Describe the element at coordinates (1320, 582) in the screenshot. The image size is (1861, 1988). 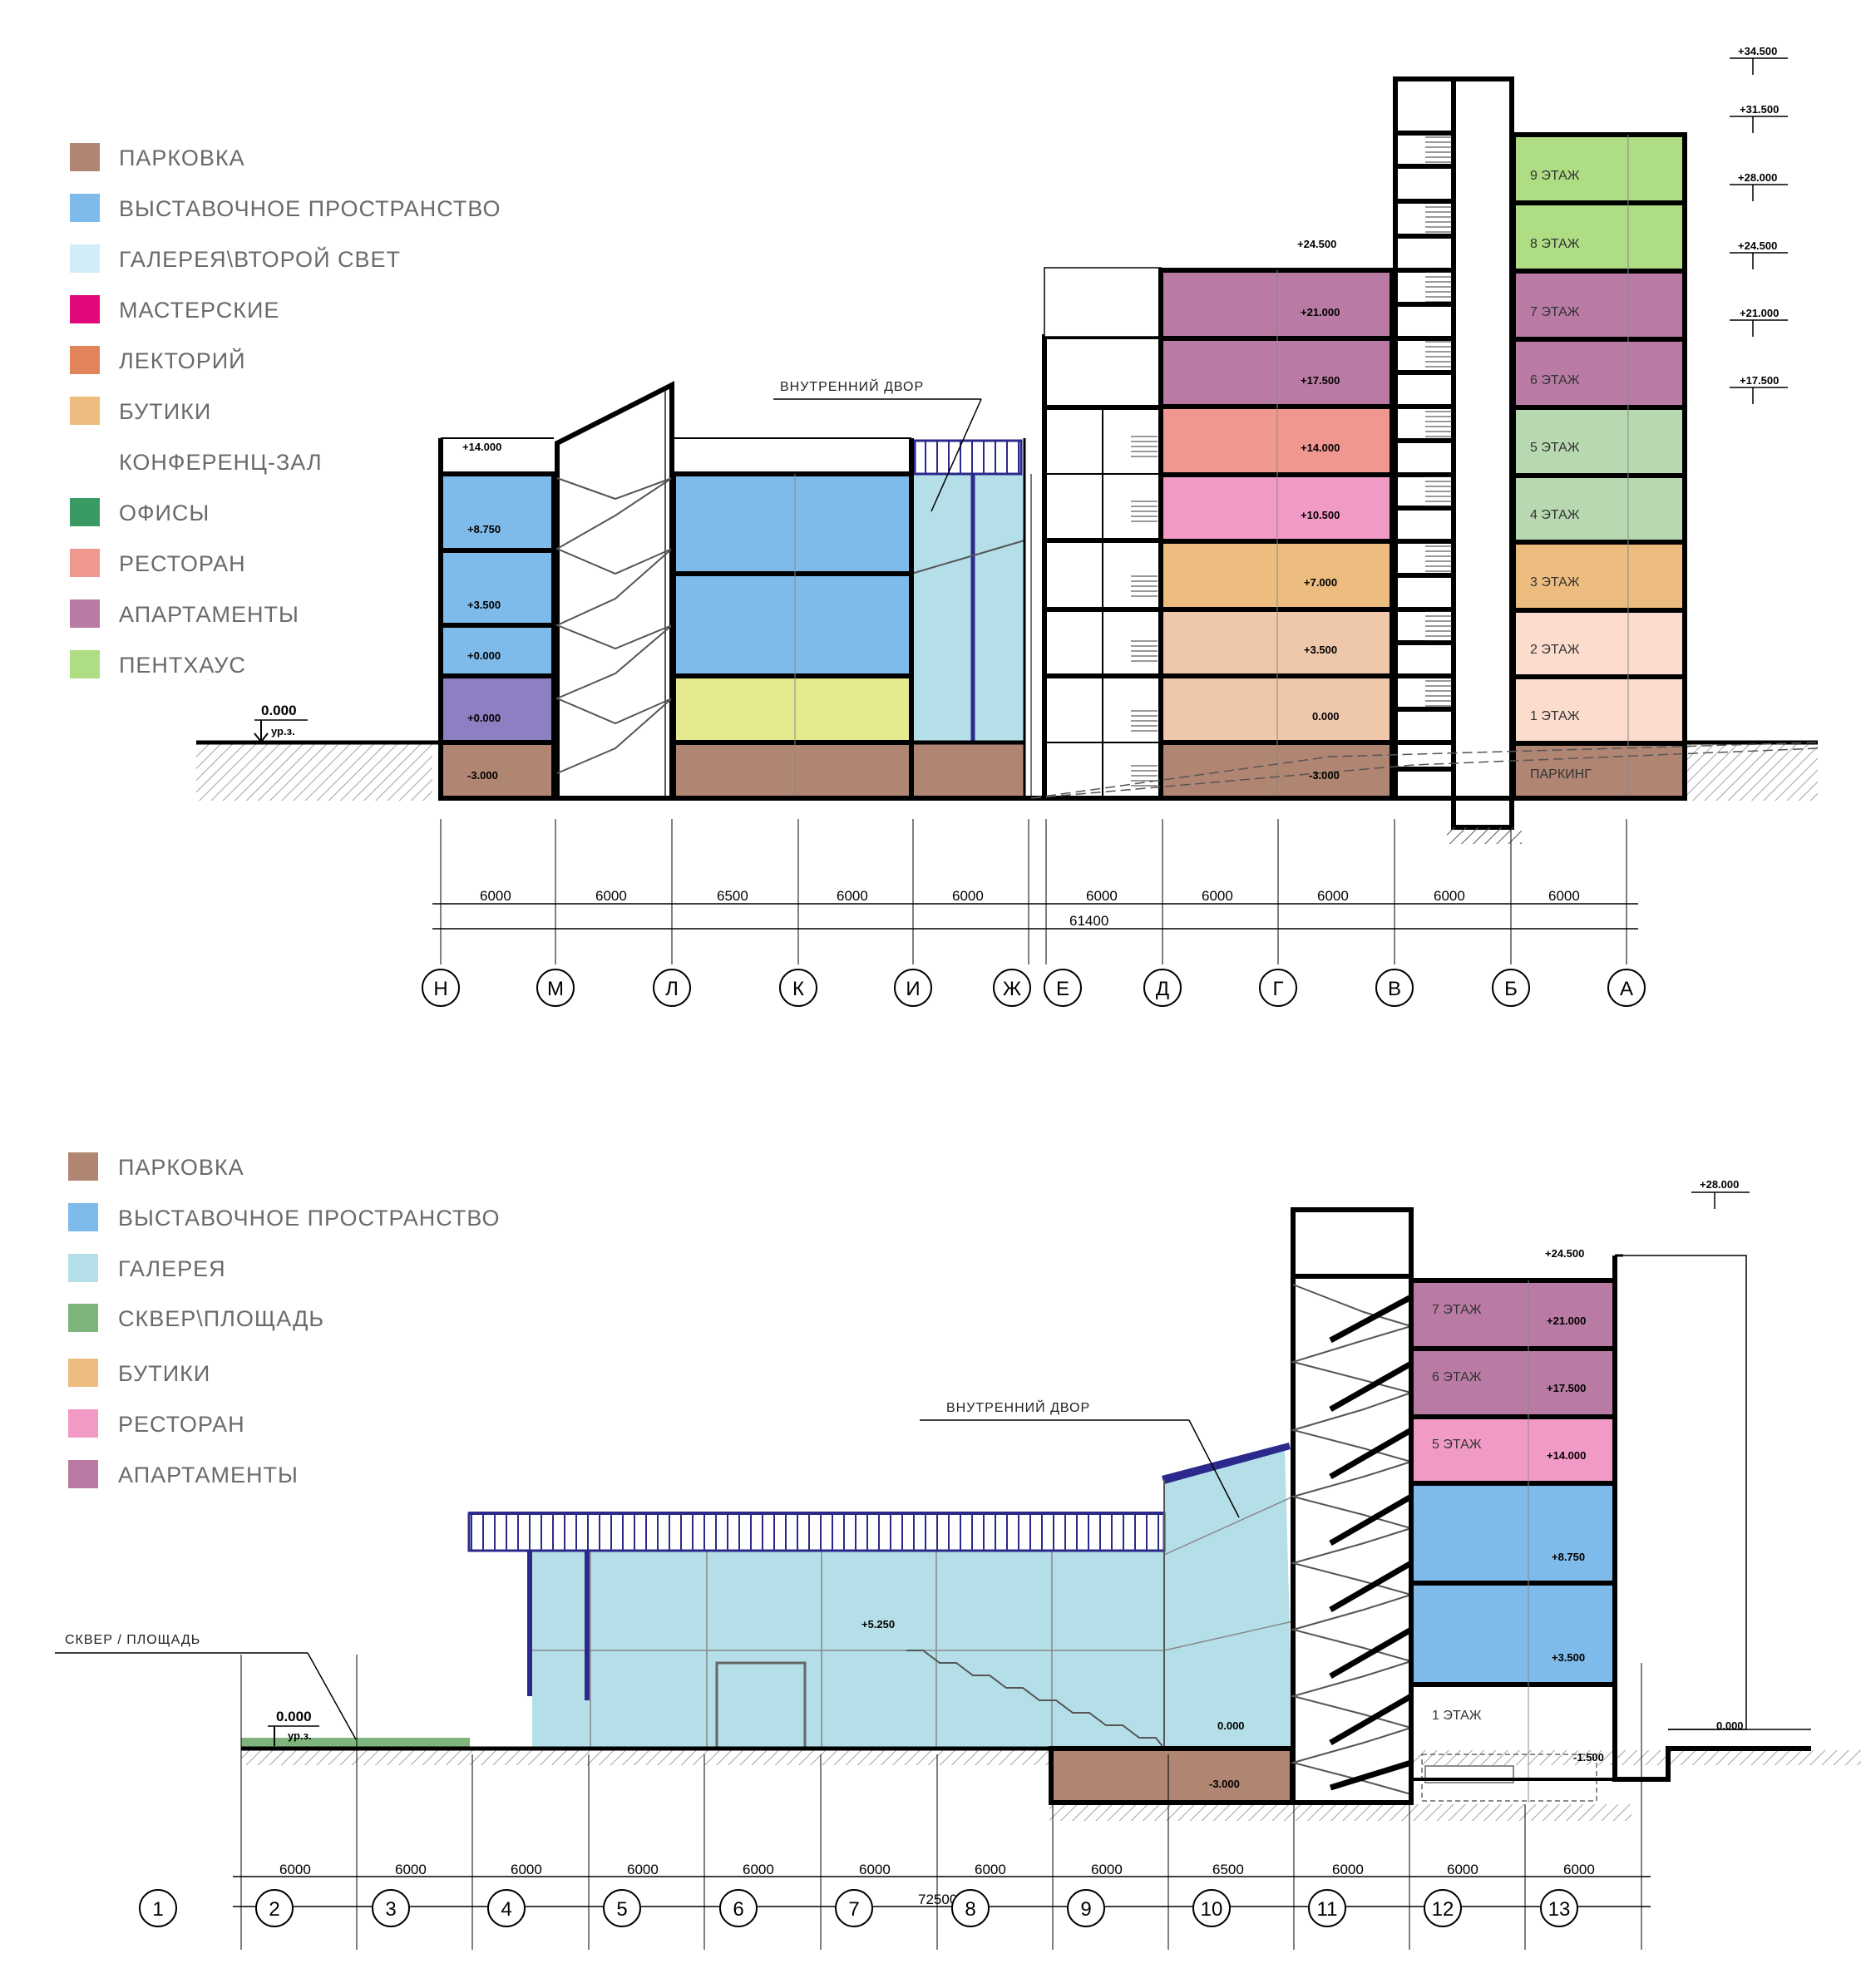
I see `svg-text: +7.000` at that location.